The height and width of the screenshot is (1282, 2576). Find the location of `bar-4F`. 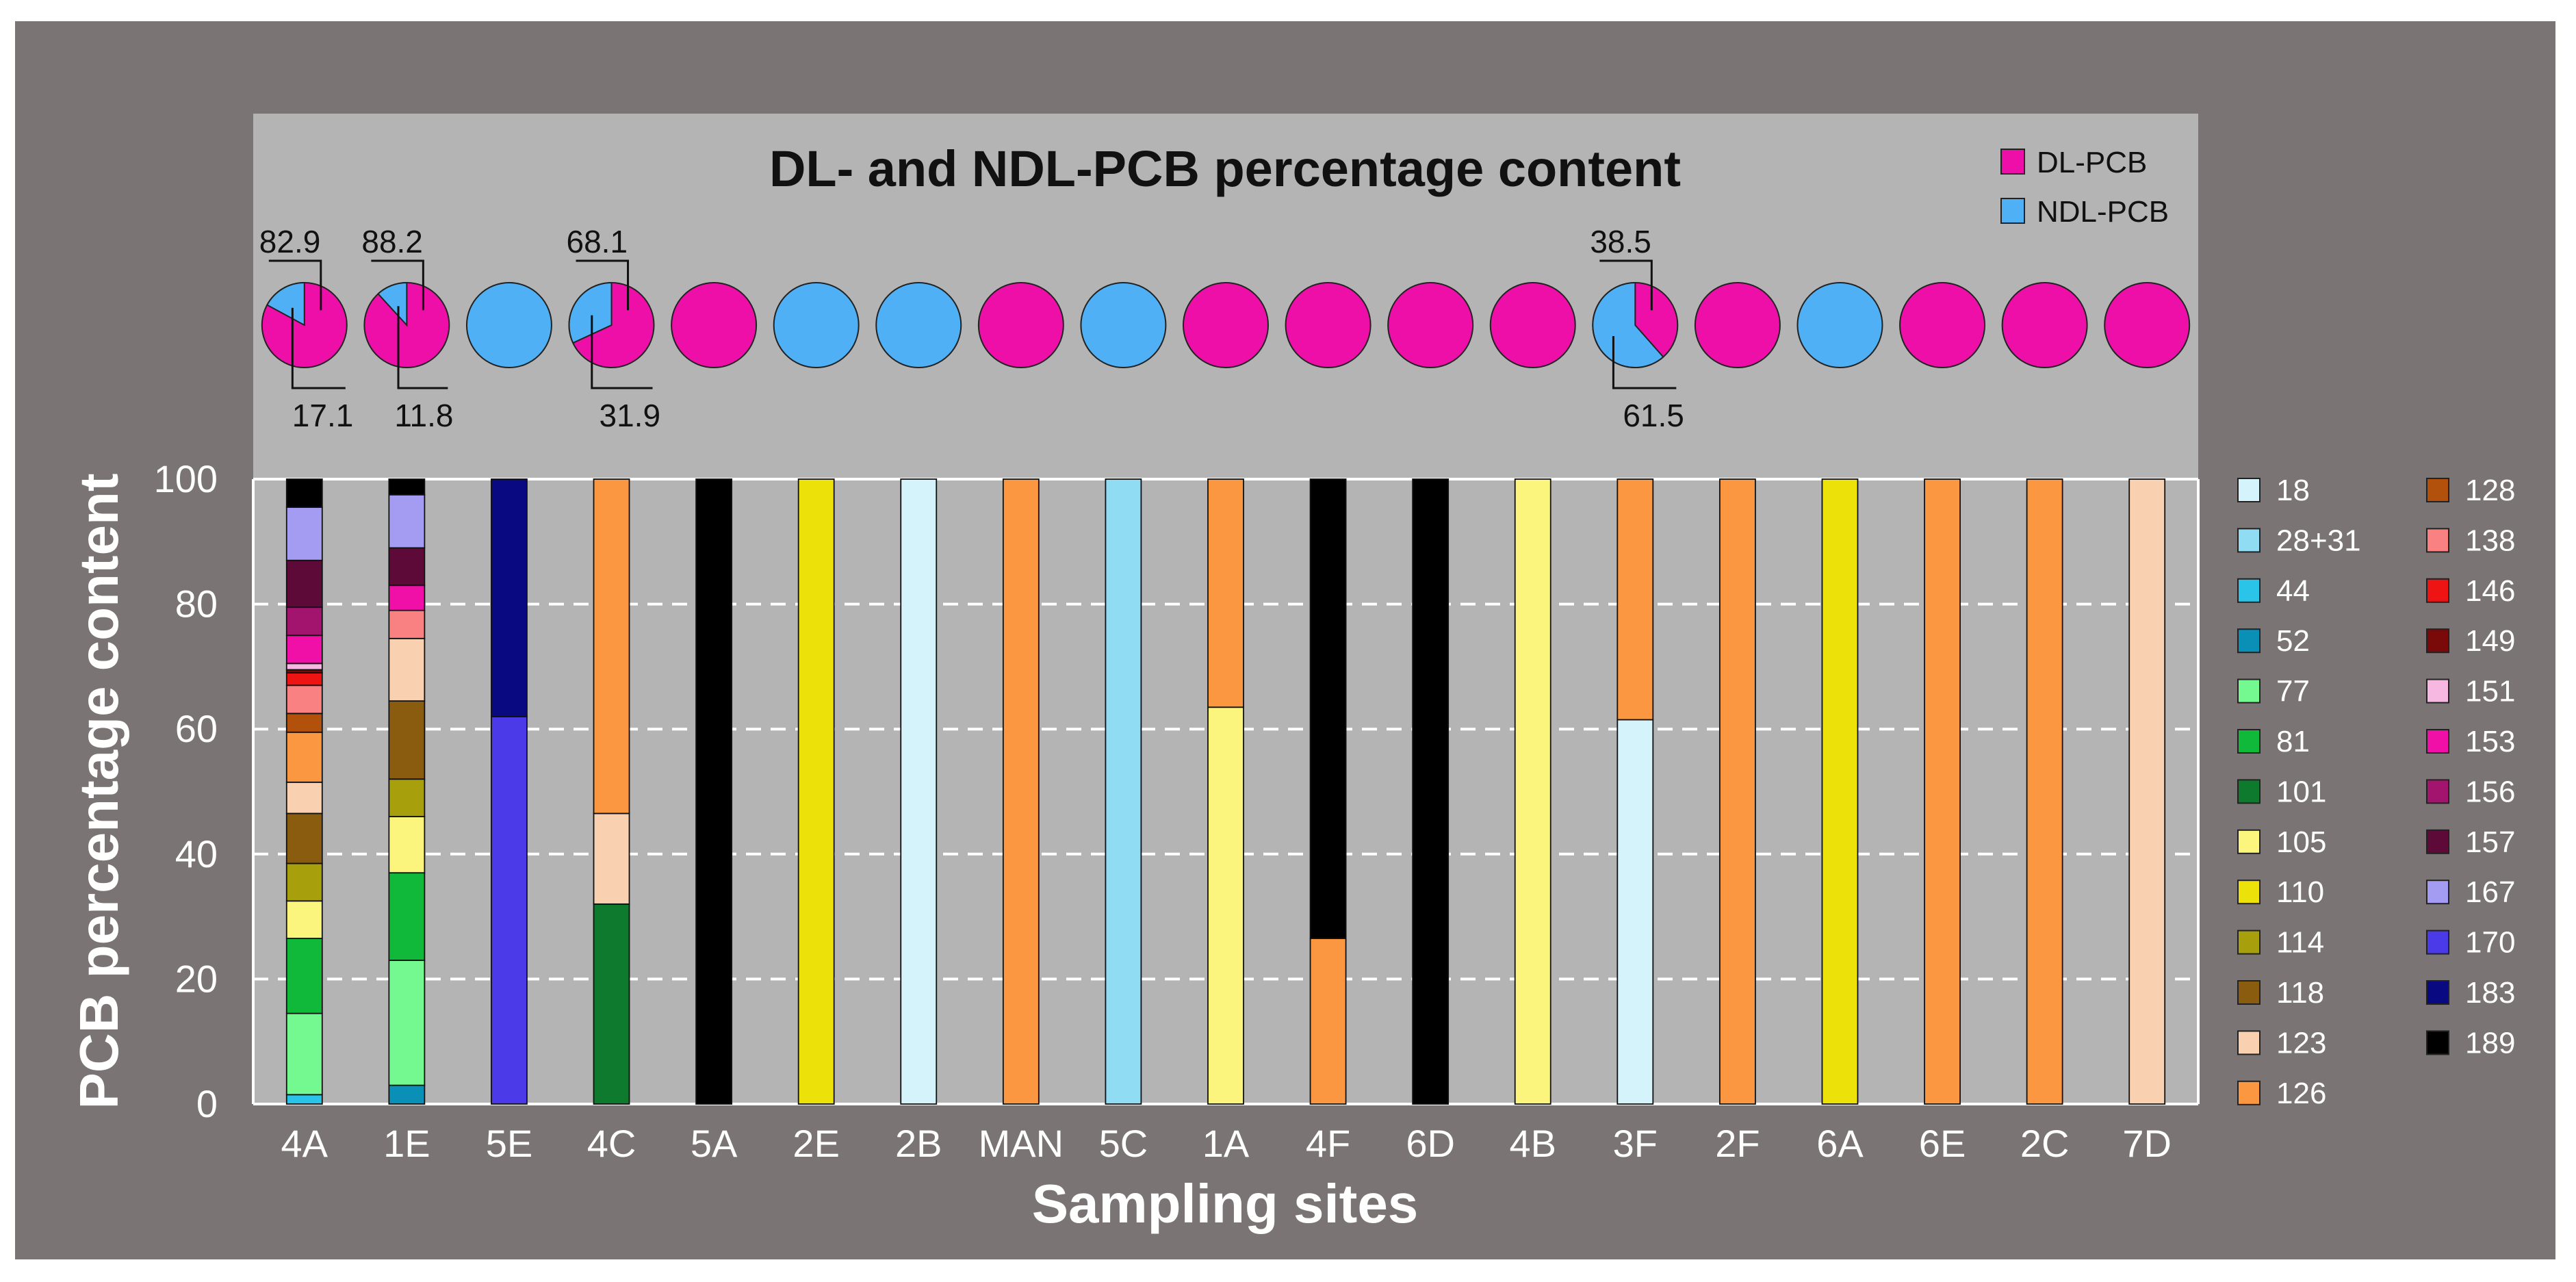

bar-4F is located at coordinates (1328, 791).